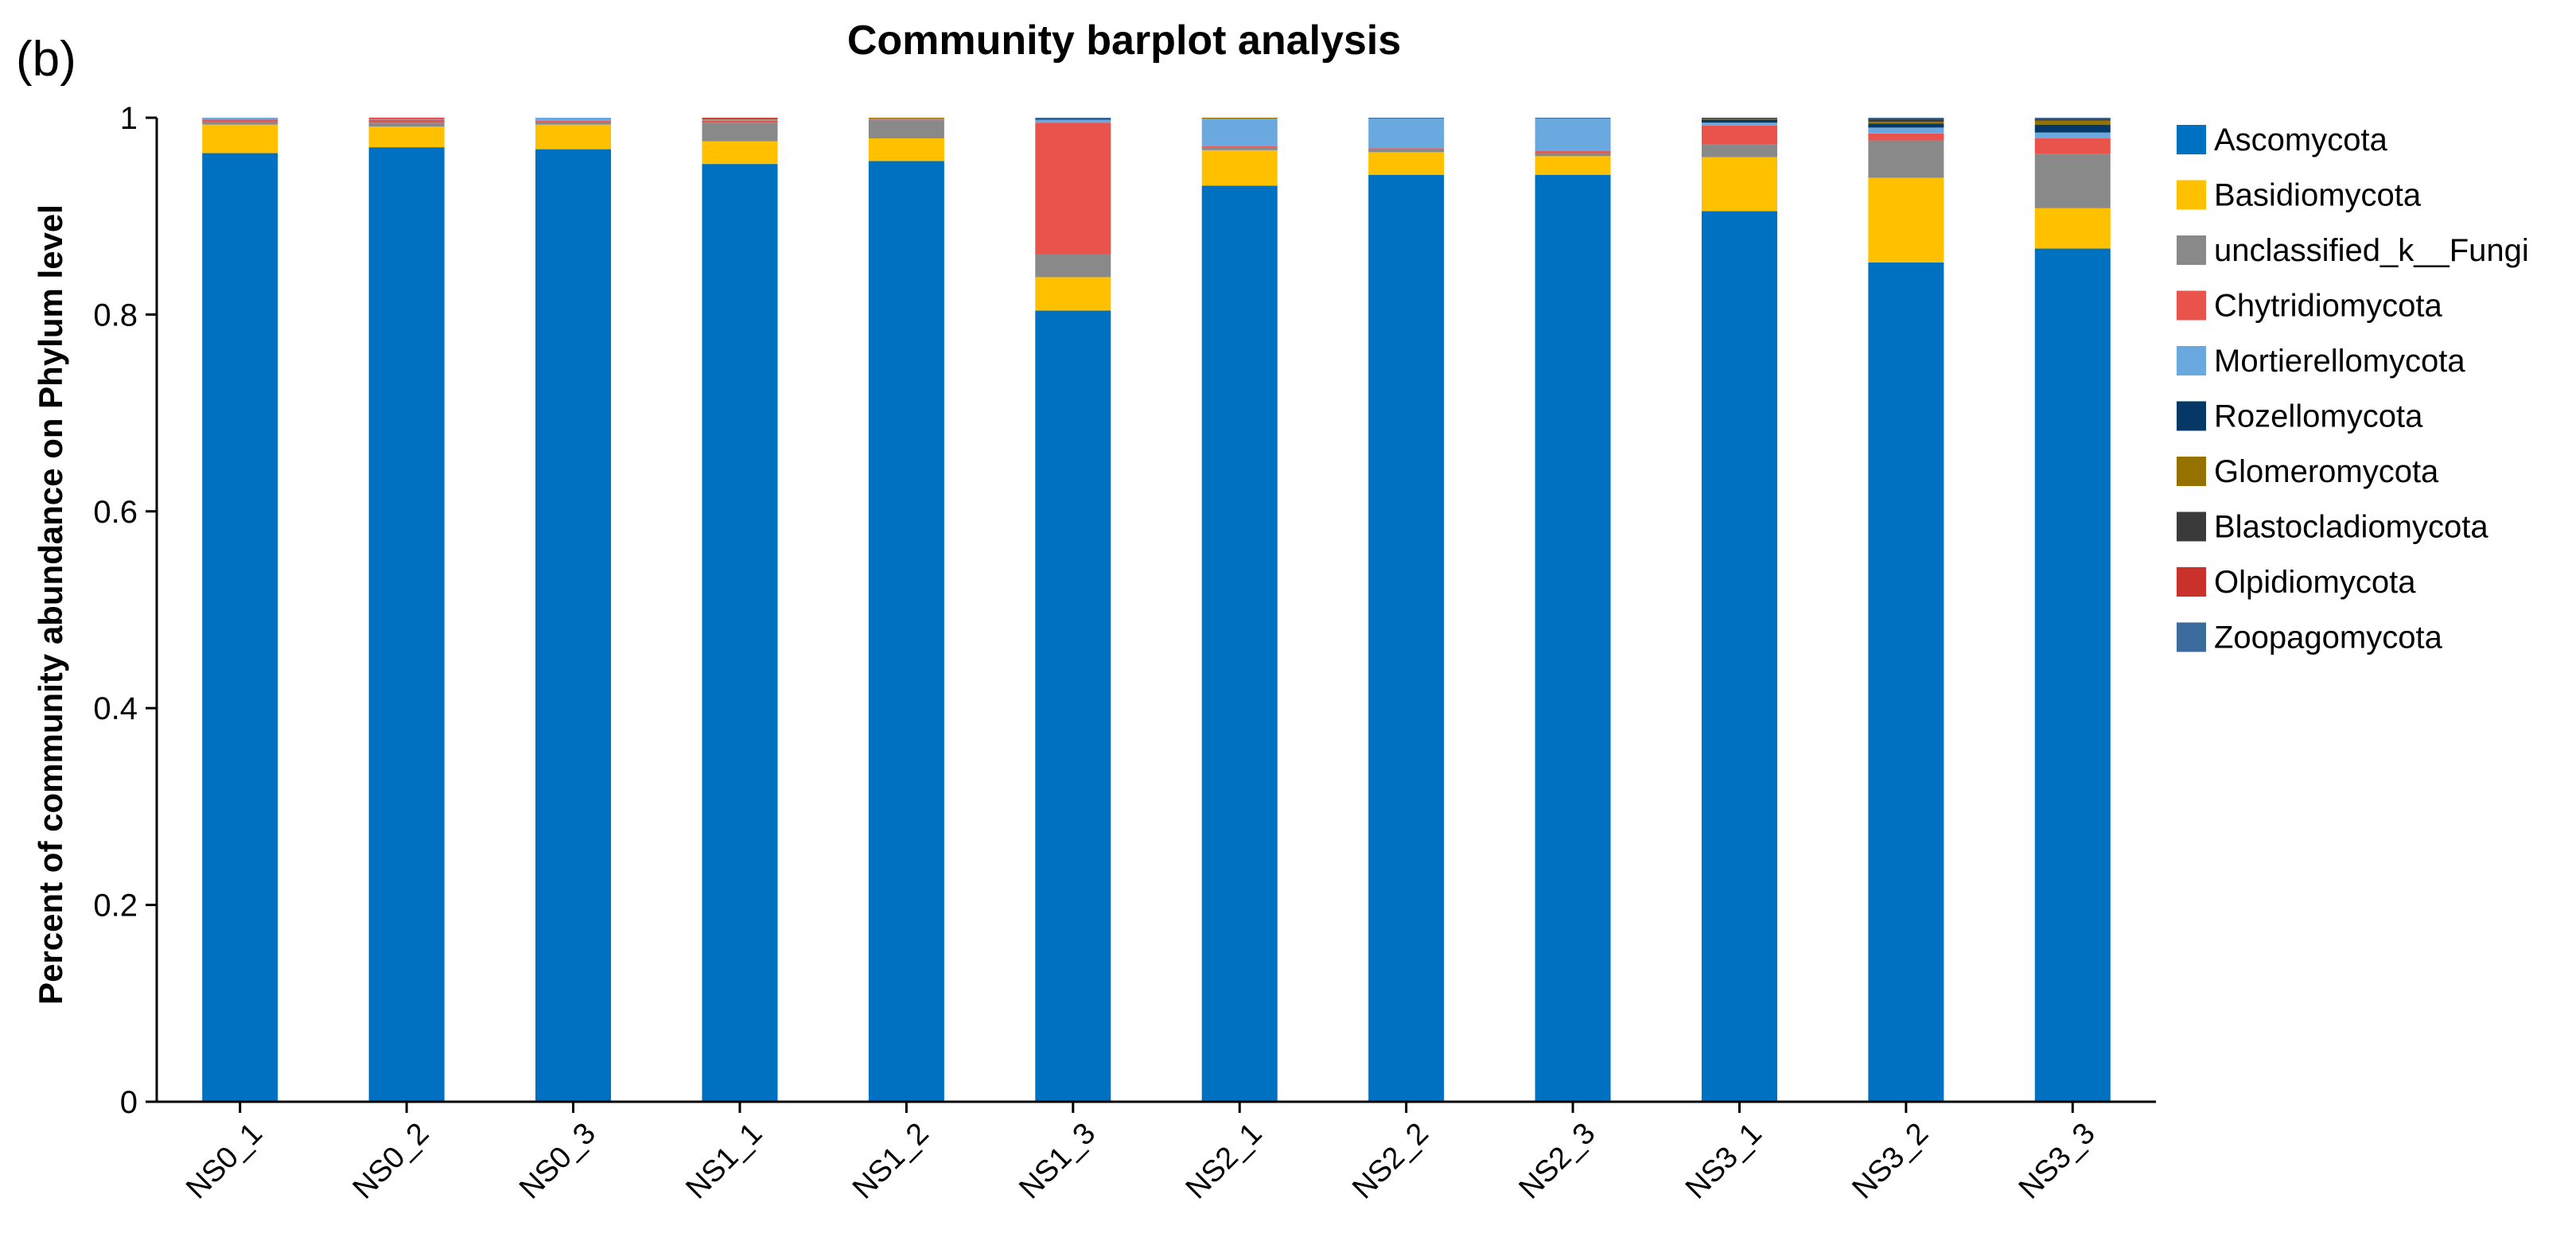 Image resolution: width=2576 pixels, height=1233 pixels. What do you see at coordinates (116, 709) in the screenshot?
I see `y-tick-label: 0.4` at bounding box center [116, 709].